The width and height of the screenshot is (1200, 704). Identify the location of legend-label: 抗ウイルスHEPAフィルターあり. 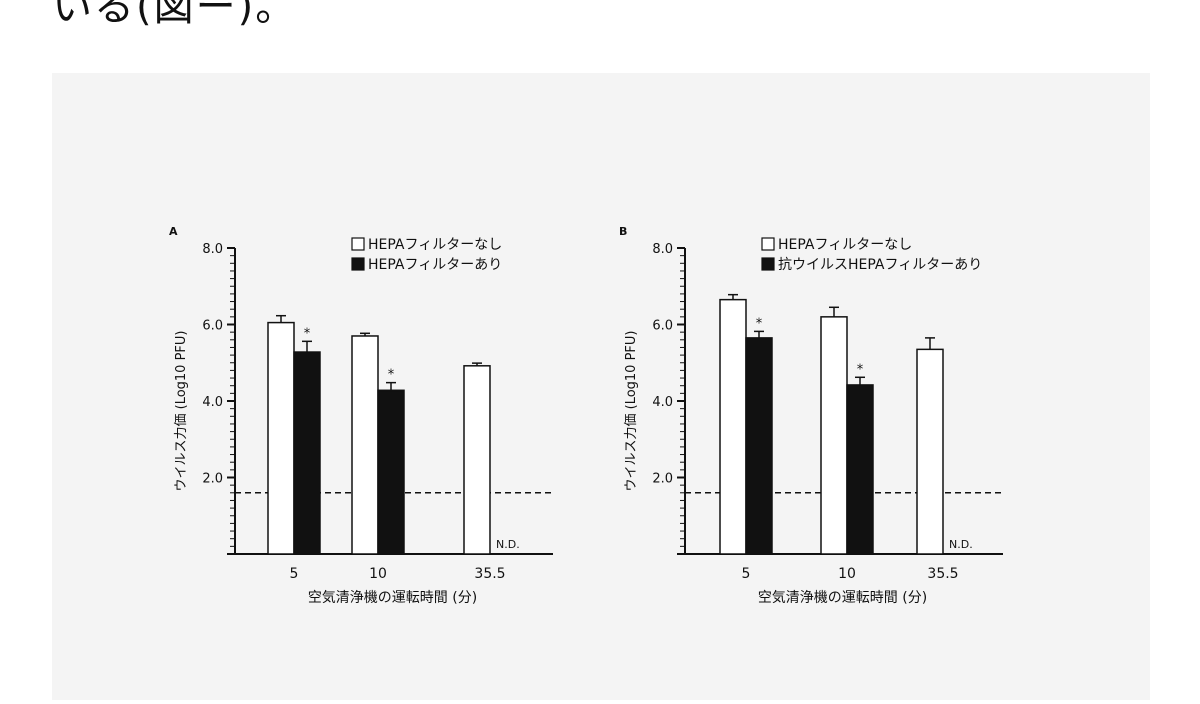
(880, 265).